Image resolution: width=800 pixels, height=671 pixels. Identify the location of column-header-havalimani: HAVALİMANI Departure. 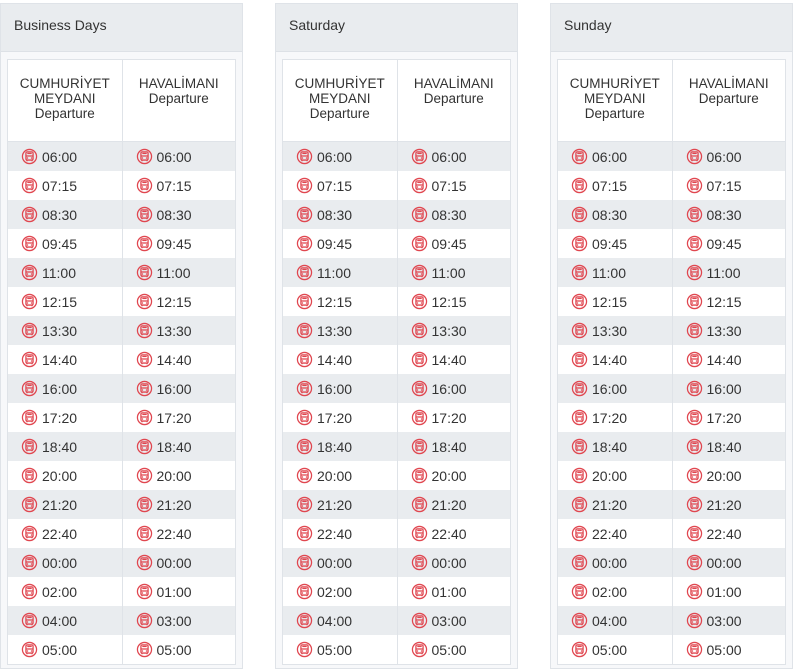
(178, 100).